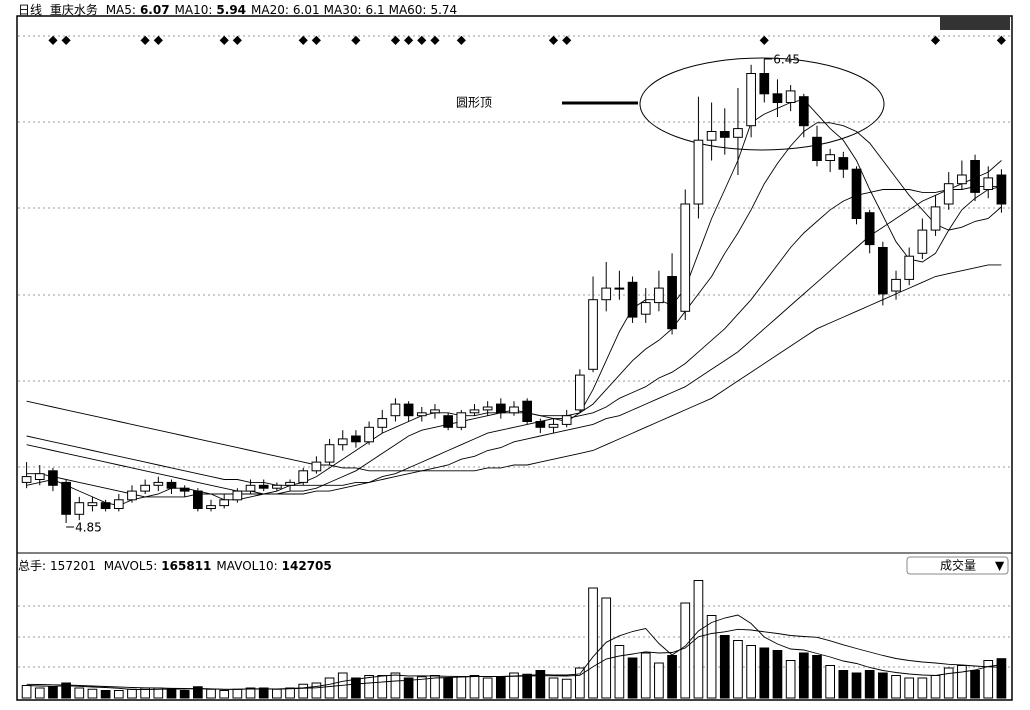 The width and height of the screenshot is (1030, 710). What do you see at coordinates (306, 10) in the screenshot?
I see `indicator-value: 6.01` at bounding box center [306, 10].